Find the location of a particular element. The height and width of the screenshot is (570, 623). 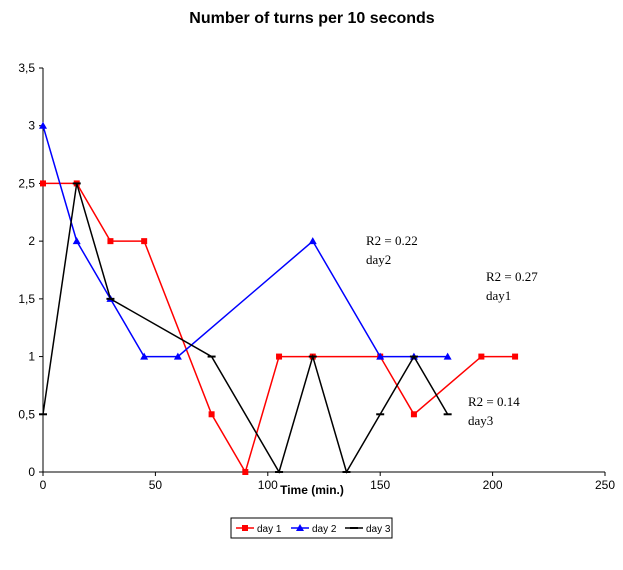

legend-item-day-2: day 2 is located at coordinates (314, 529).